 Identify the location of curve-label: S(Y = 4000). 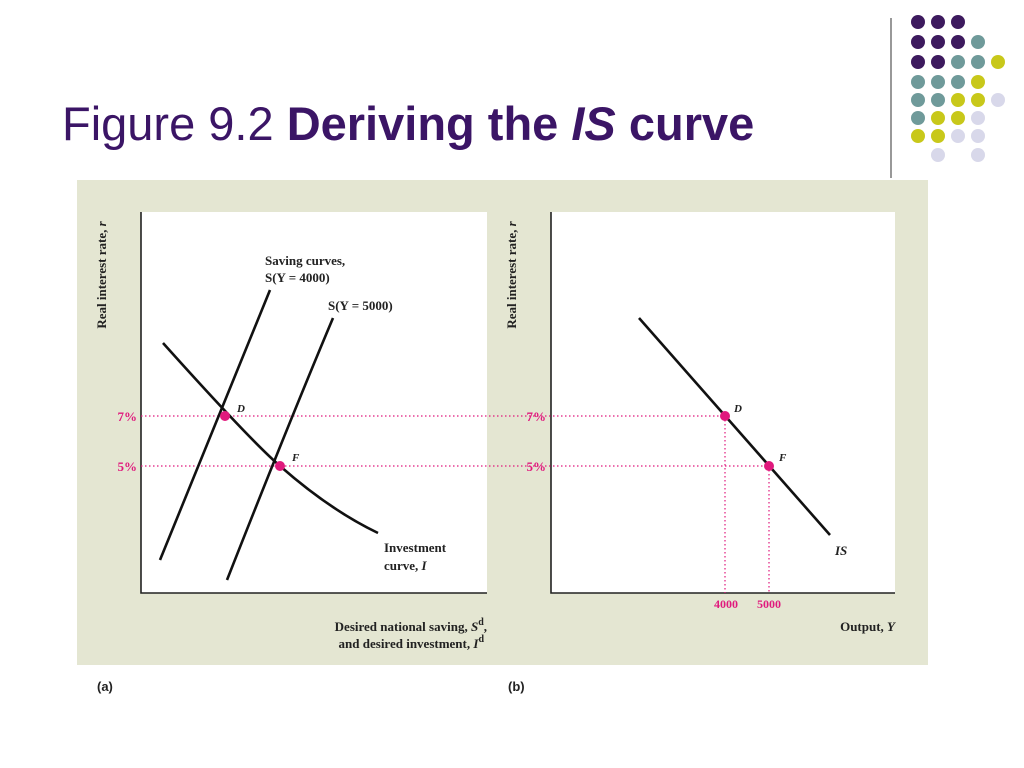
(297, 277).